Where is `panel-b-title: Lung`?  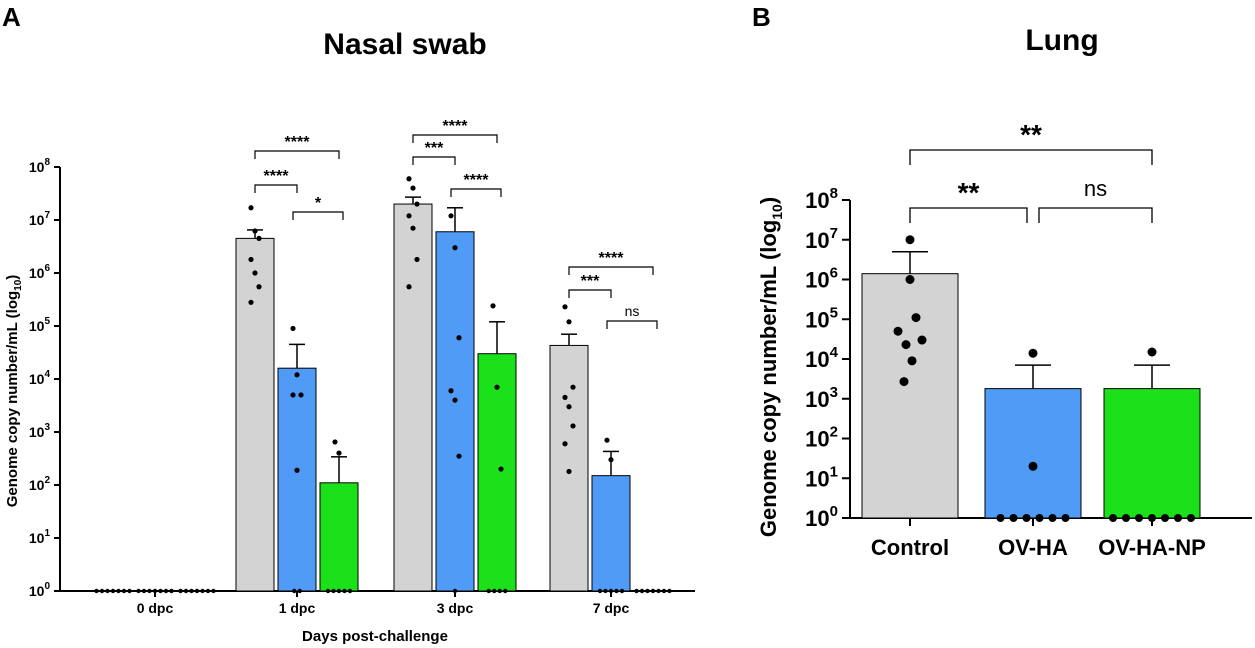
panel-b-title: Lung is located at coordinates (1061, 40).